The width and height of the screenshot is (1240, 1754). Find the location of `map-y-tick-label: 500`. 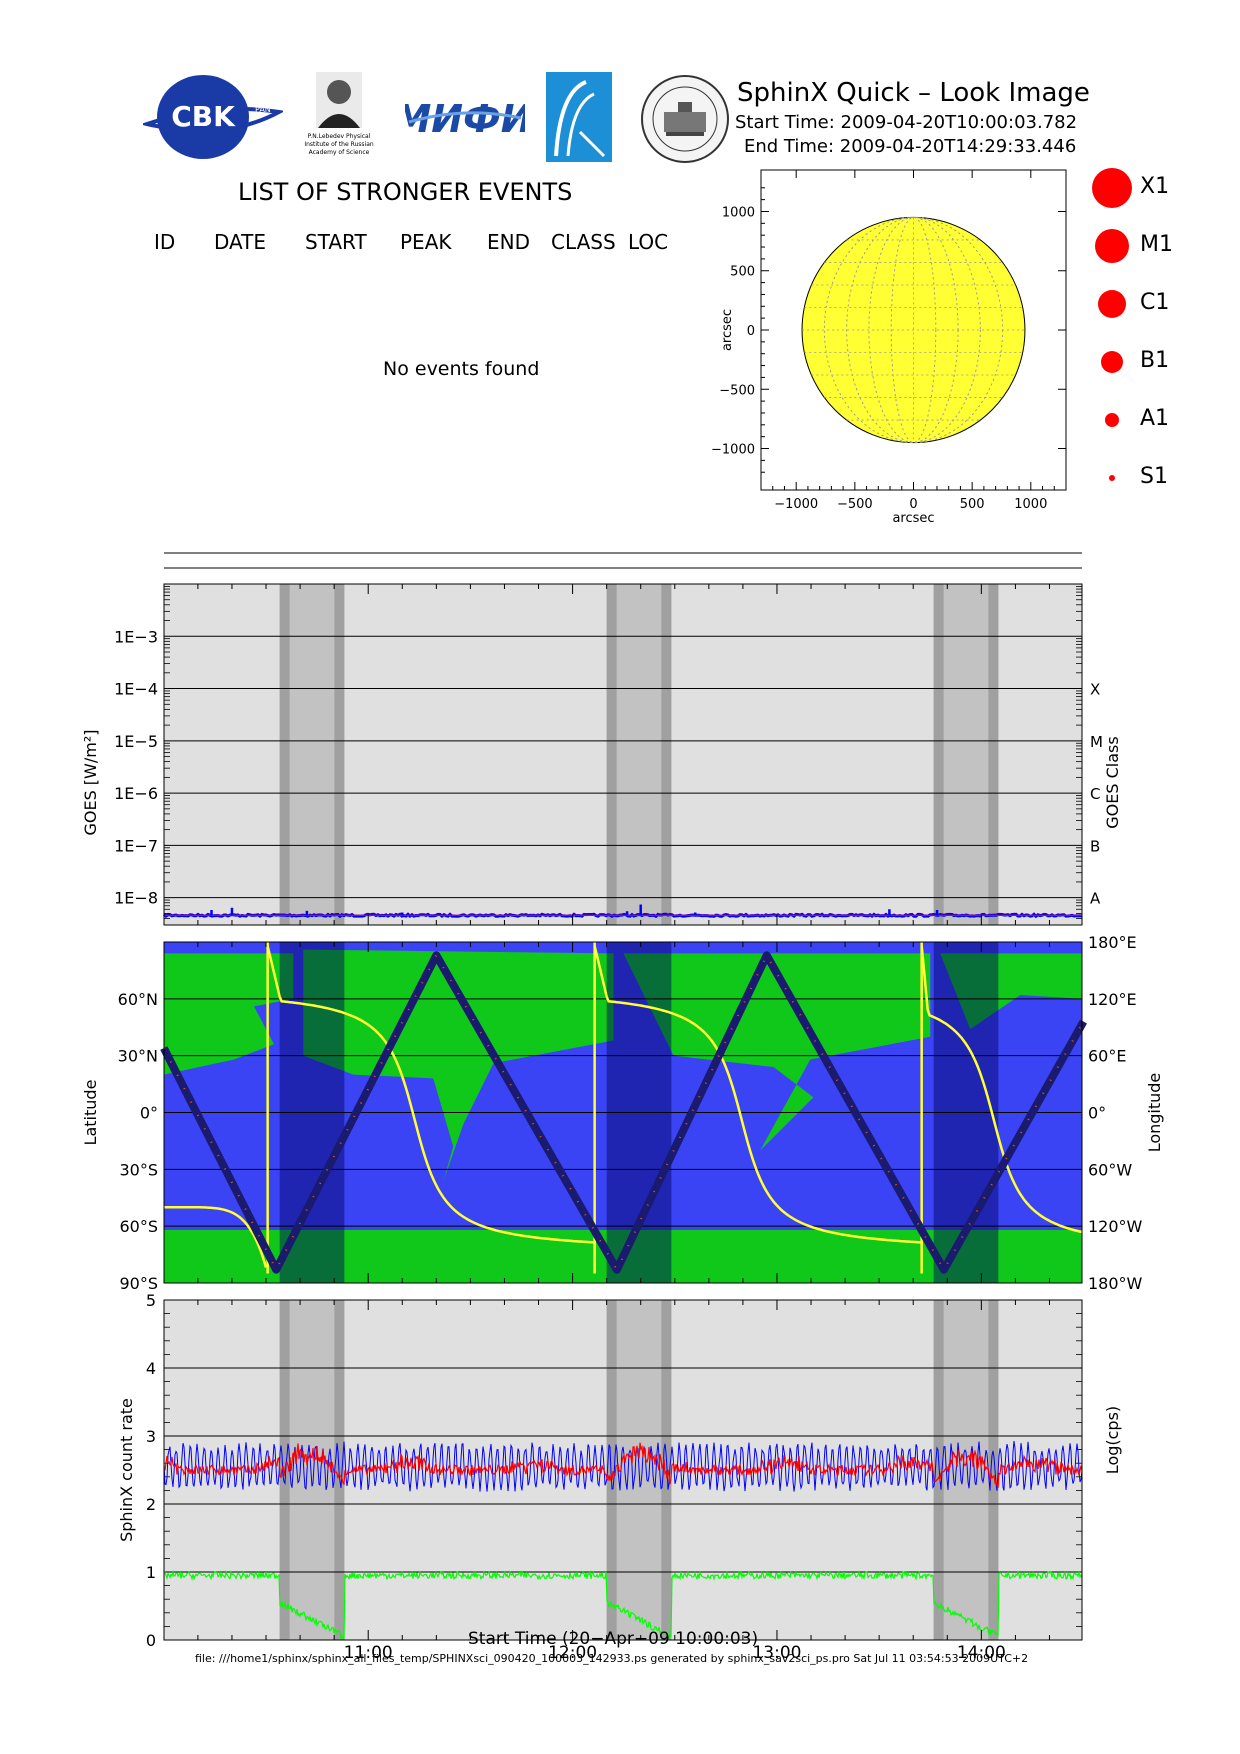

map-y-tick-label: 500 is located at coordinates (742, 272).